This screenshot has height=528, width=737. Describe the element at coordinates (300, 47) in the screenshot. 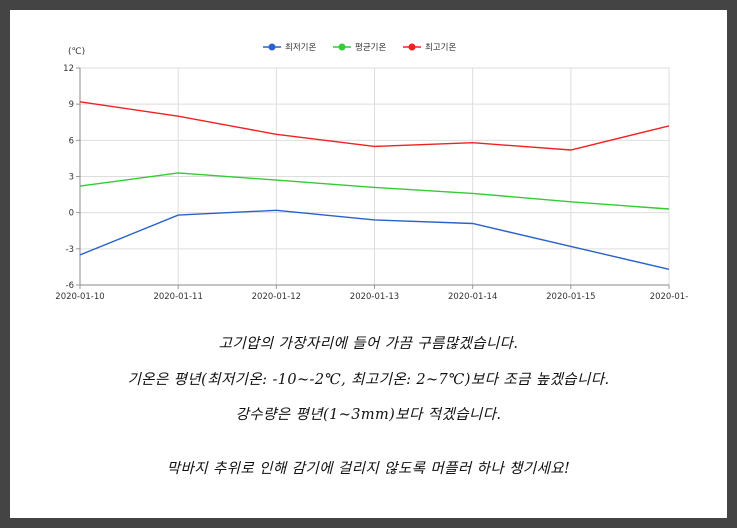

I see `legend-label: 최저기온` at that location.